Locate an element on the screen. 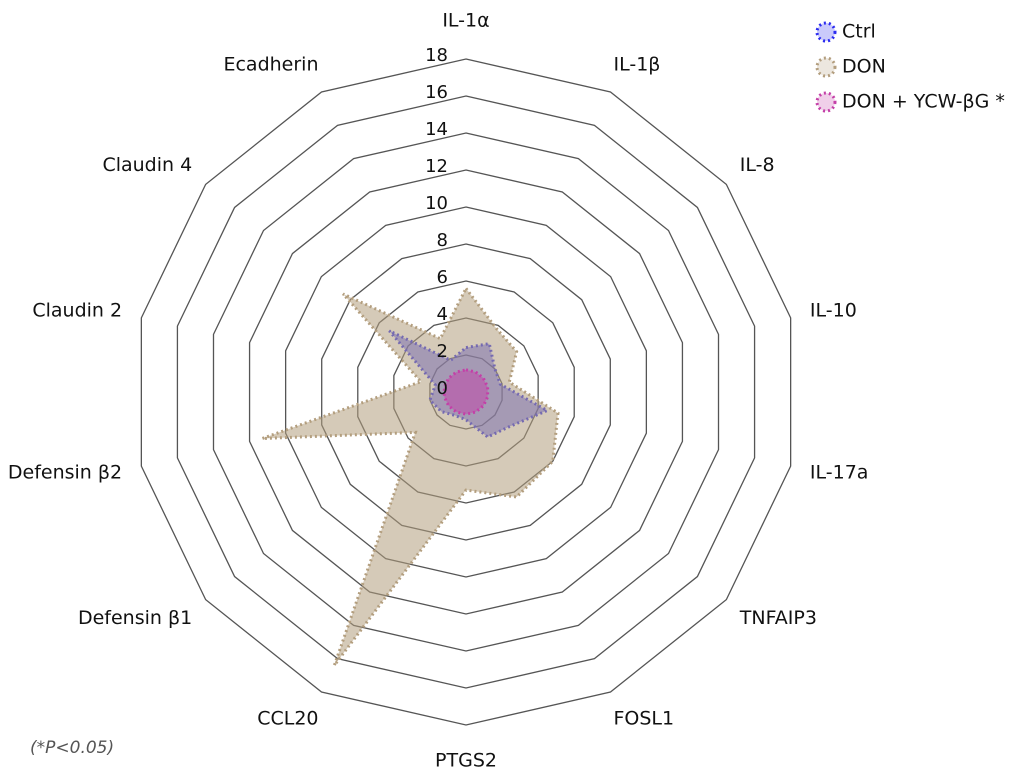 Image resolution: width=1024 pixels, height=779 pixels. tick-label: 16 is located at coordinates (436, 92).